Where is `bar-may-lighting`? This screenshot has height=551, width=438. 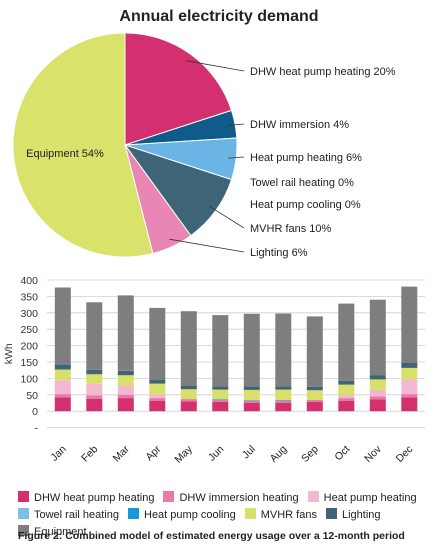 bar-may-lighting is located at coordinates (188, 387).